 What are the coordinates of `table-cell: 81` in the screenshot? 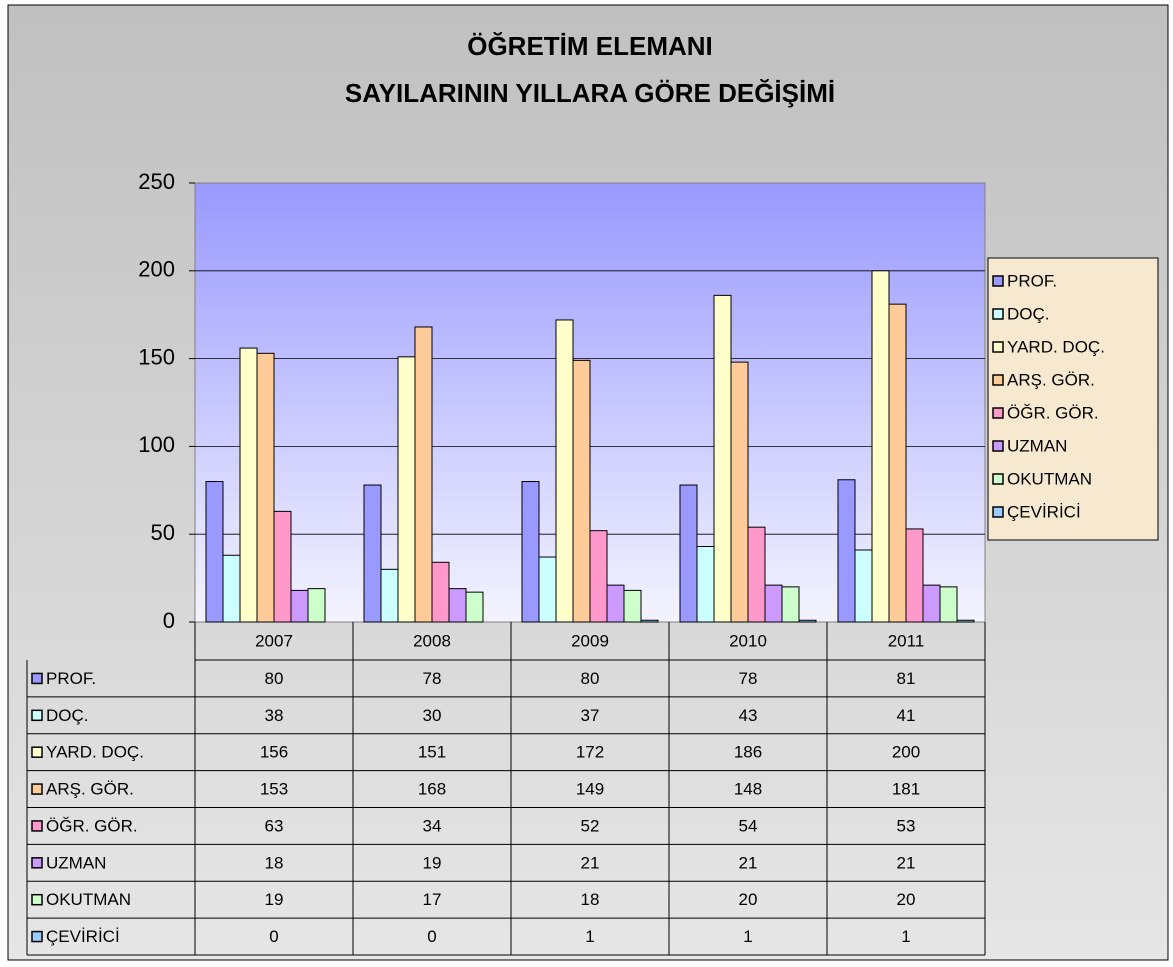 It's located at (906, 678).